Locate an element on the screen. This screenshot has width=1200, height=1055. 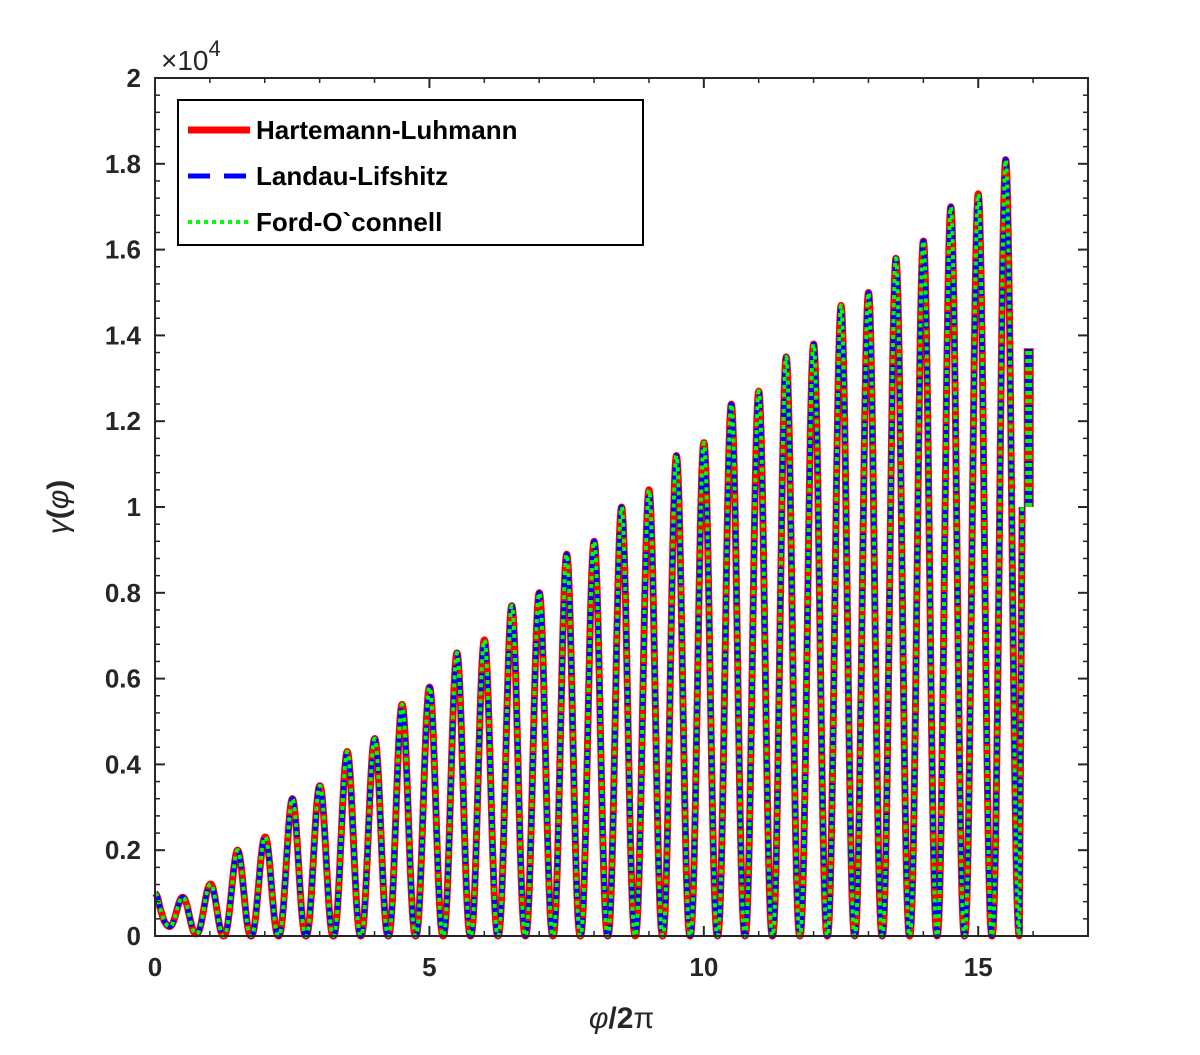
y-axis-label: γ(φ) is located at coordinates (58, 507).